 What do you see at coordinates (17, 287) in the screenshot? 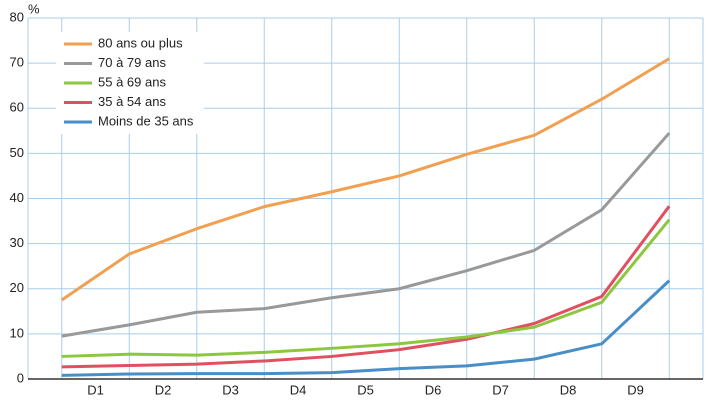
I see `y-tick-label: 20` at bounding box center [17, 287].